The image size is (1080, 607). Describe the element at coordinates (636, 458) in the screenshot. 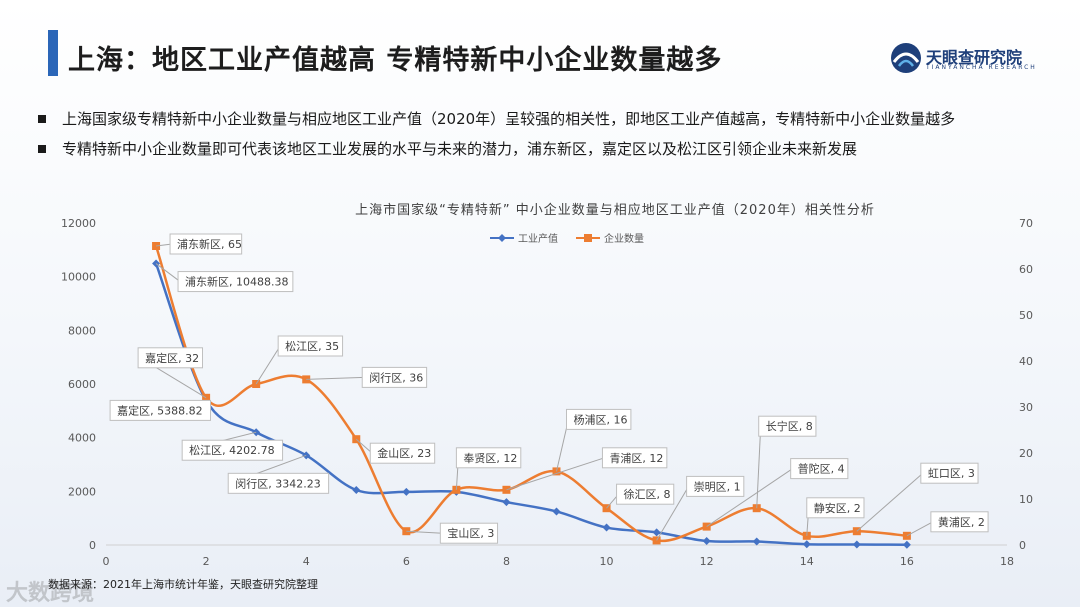

I see `callout-label: 青浦区, 12` at that location.